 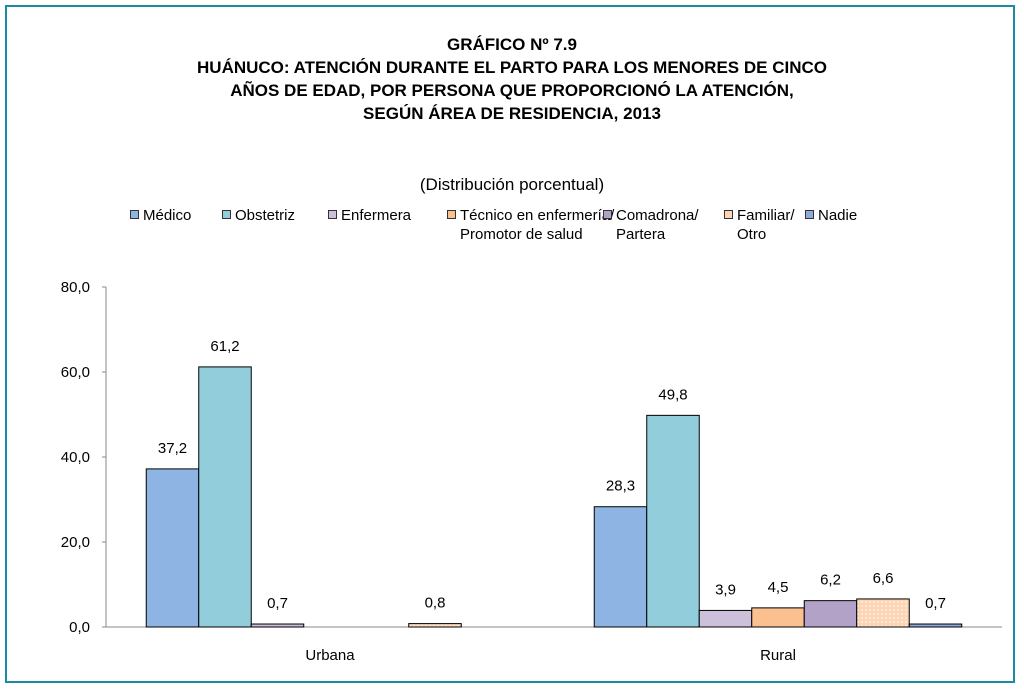 What do you see at coordinates (766, 225) in the screenshot?
I see `legend-label: Familiar/ Otro` at bounding box center [766, 225].